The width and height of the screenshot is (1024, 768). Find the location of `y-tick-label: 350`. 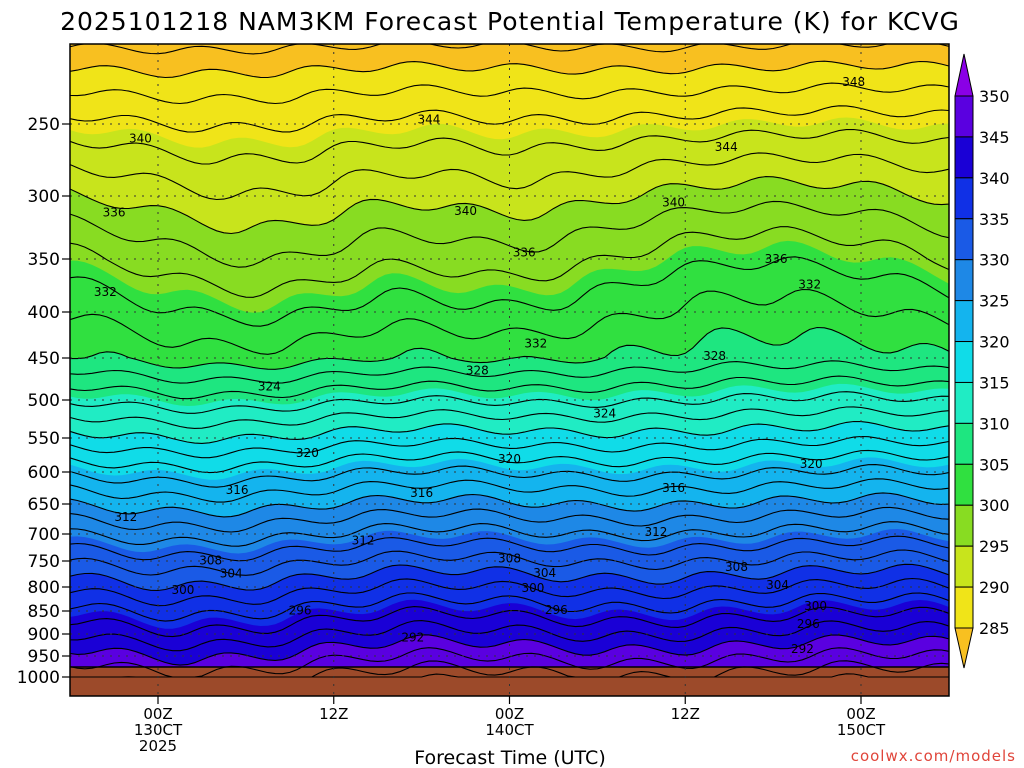

y-tick-label: 350 is located at coordinates (44, 260).